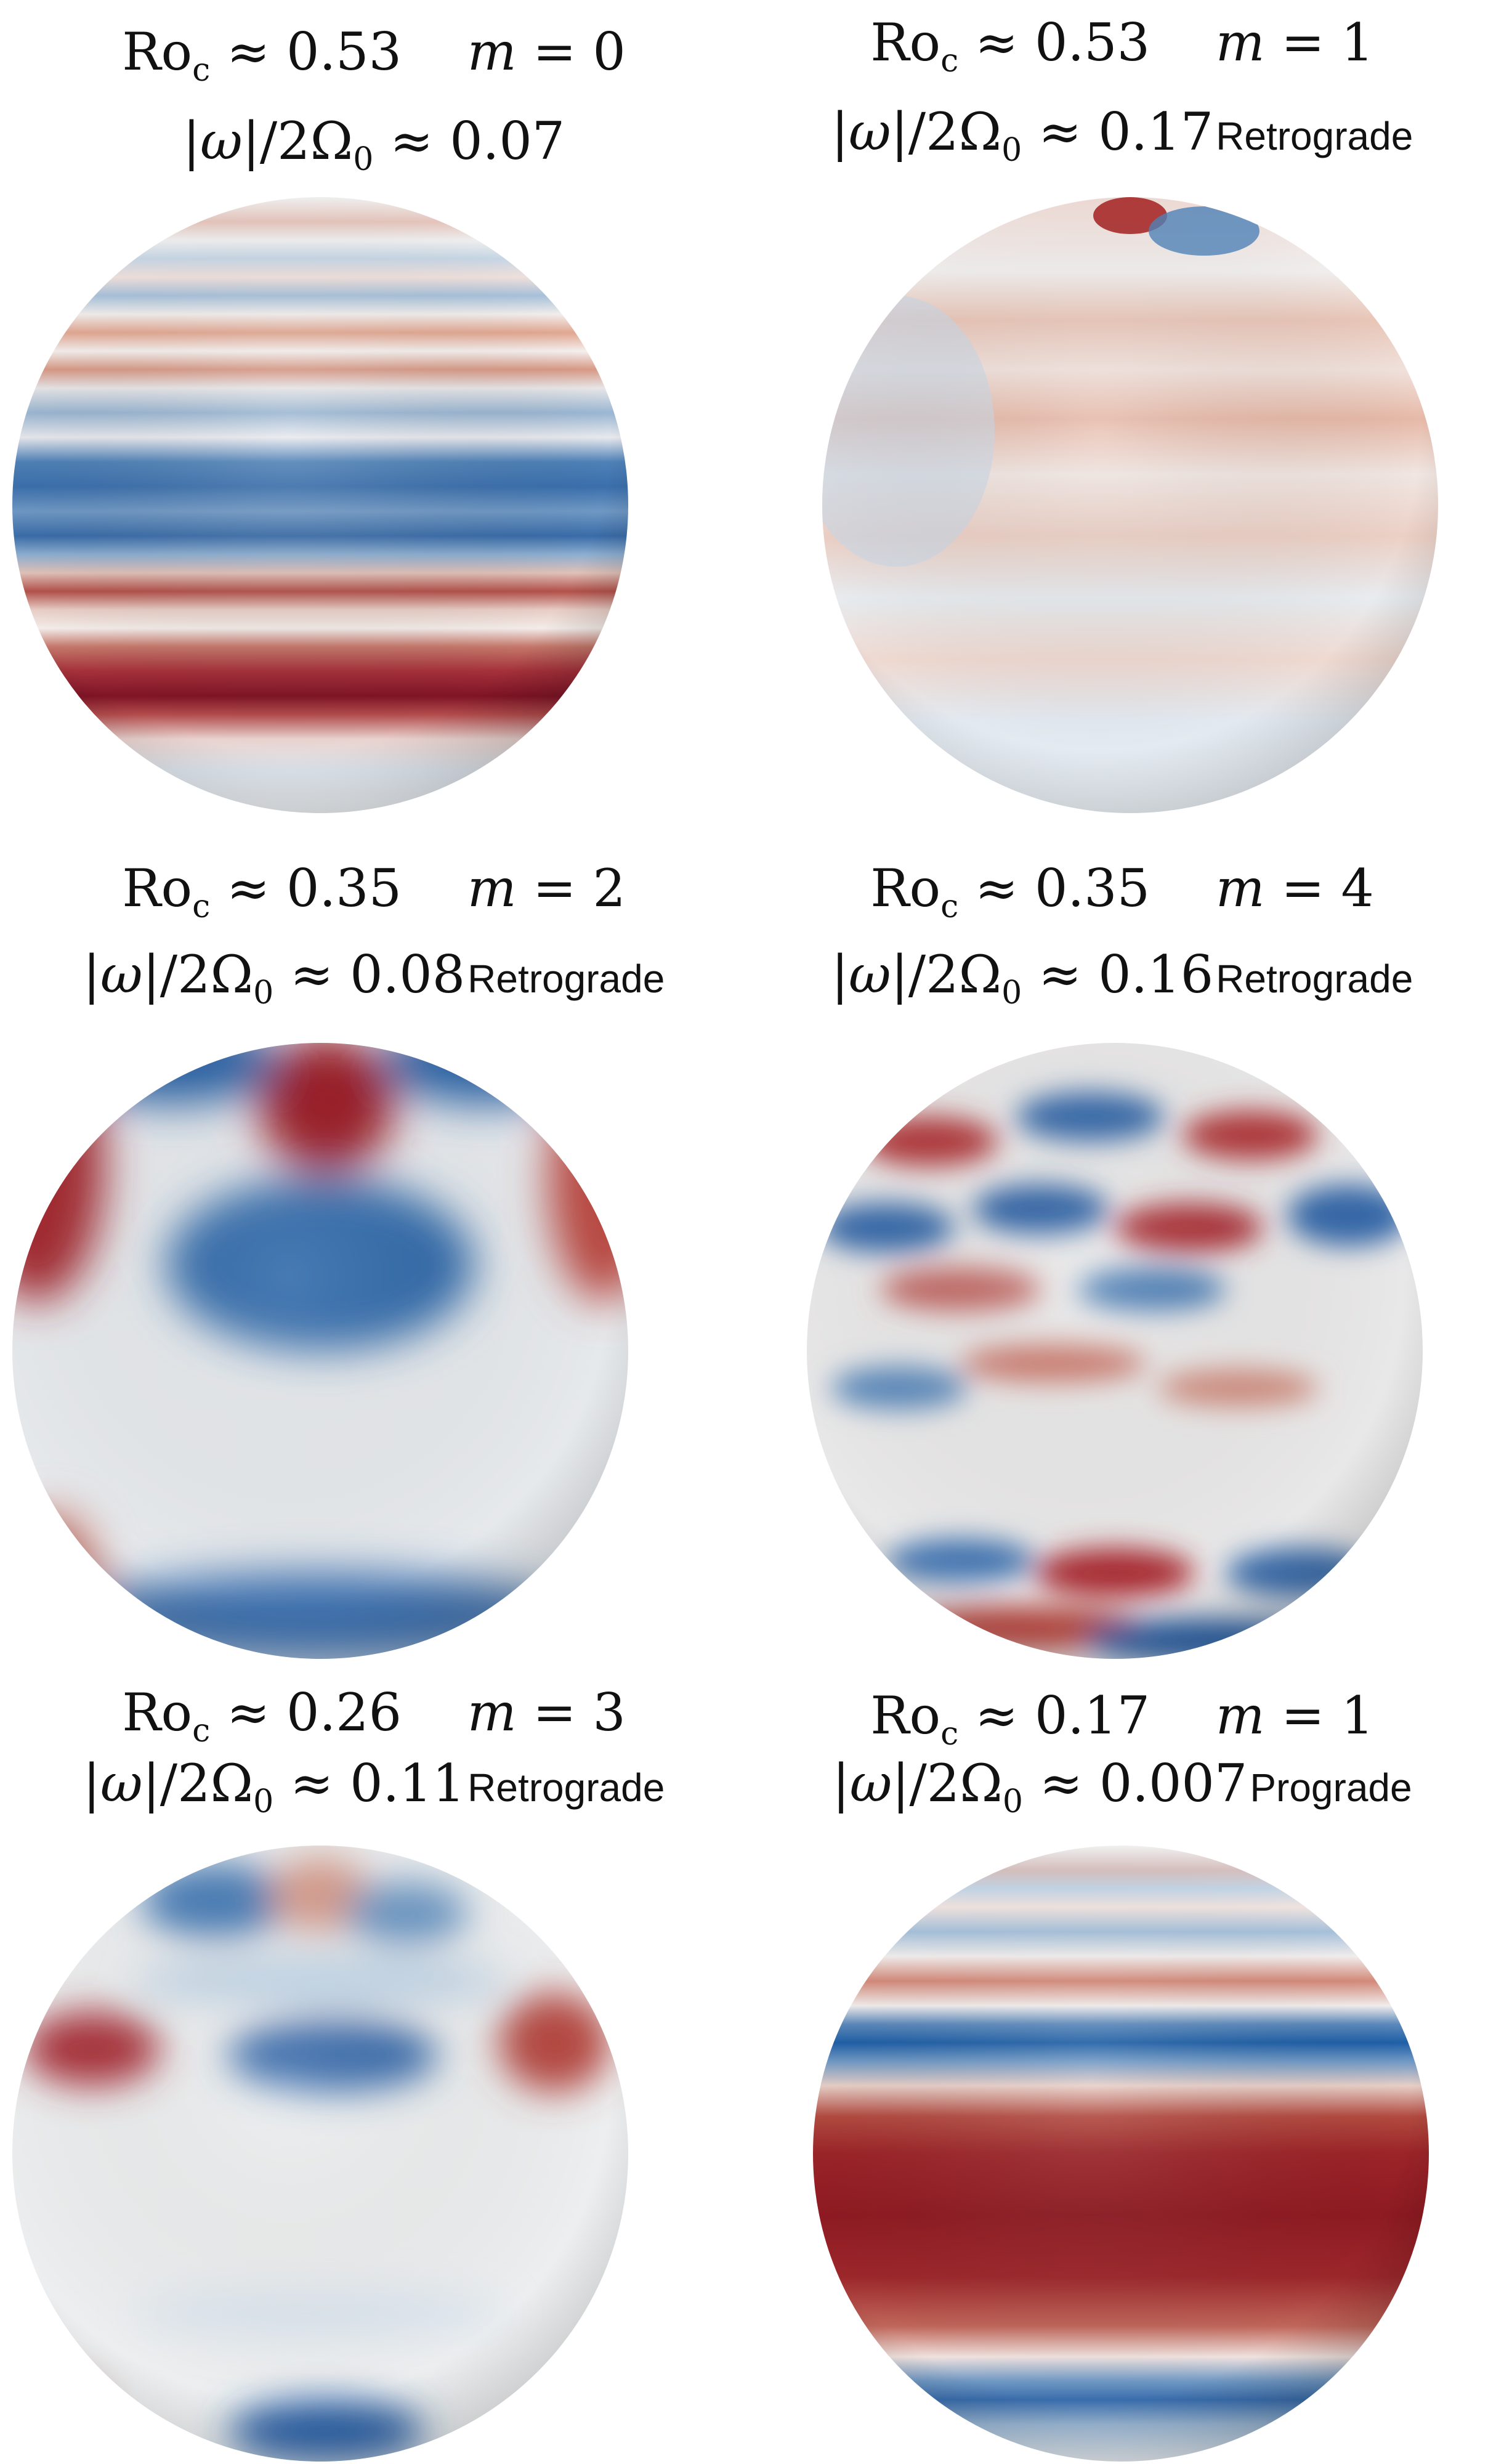 This screenshot has height=2464, width=1496. Describe the element at coordinates (1122, 46) in the screenshot. I see `rossby-m-label: Roc ≈ 0.53 m = 1` at that location.